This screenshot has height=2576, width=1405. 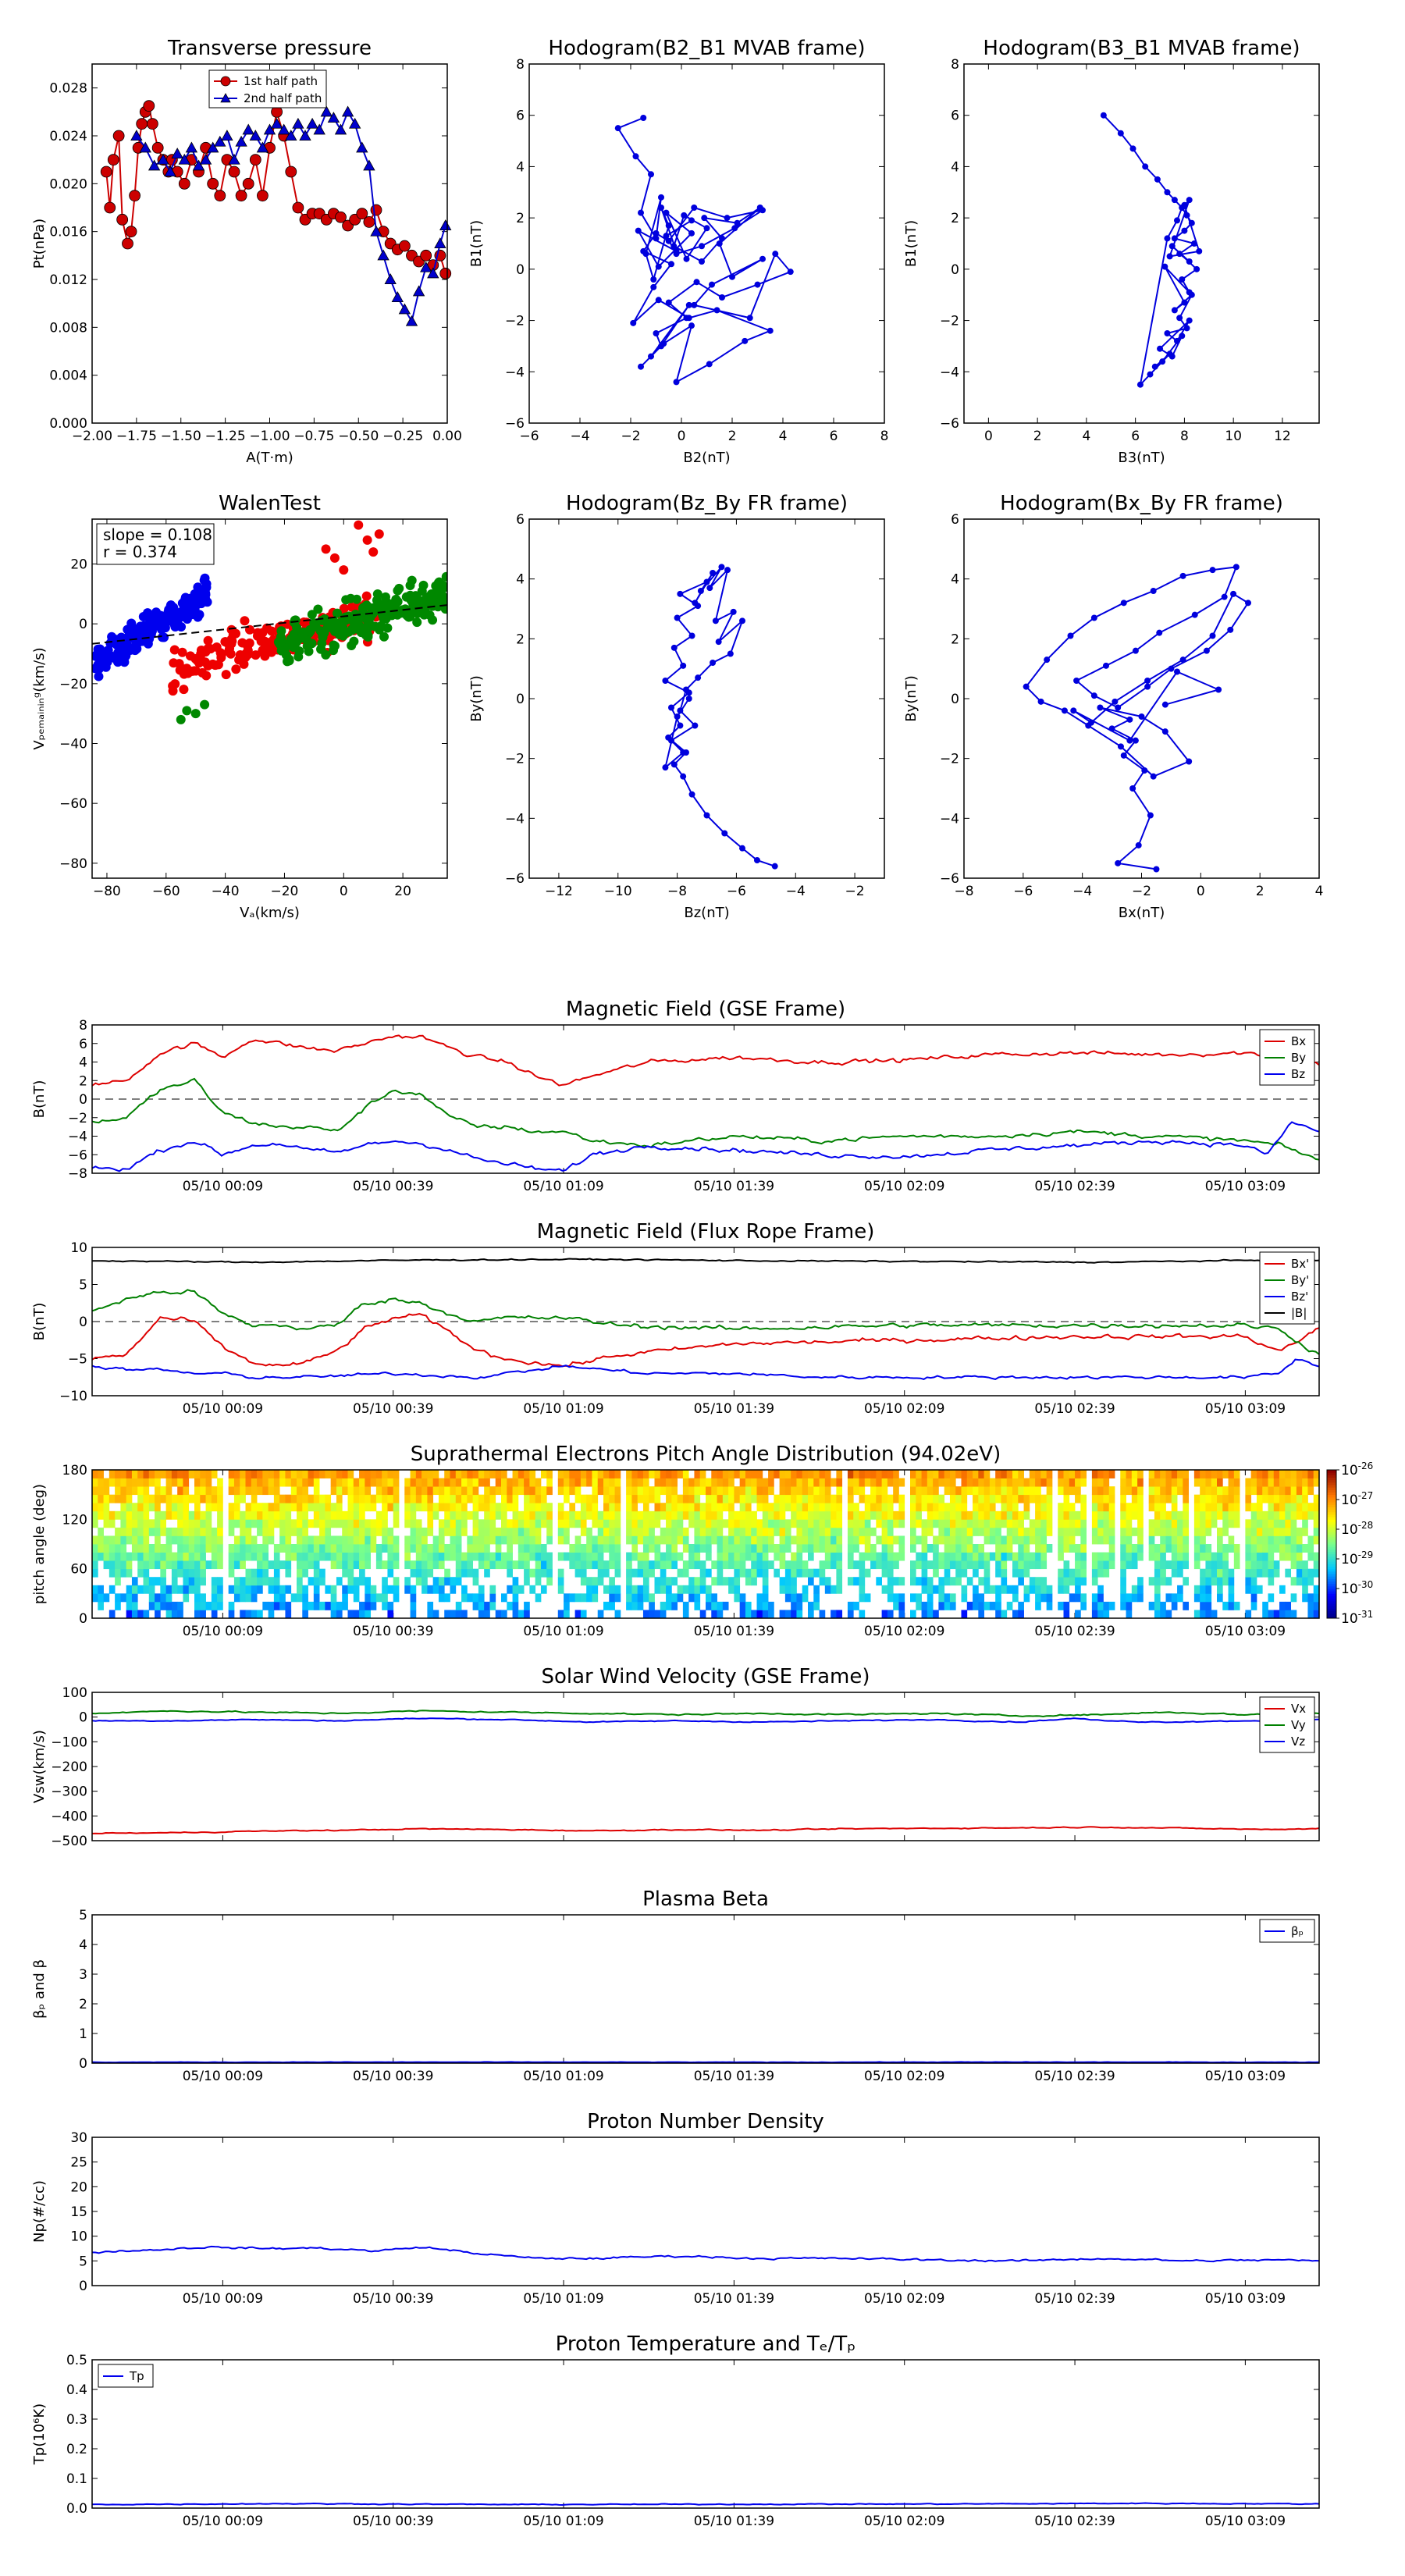 What do you see at coordinates (1300, 1280) in the screenshot?
I see `legend-label: By'` at bounding box center [1300, 1280].